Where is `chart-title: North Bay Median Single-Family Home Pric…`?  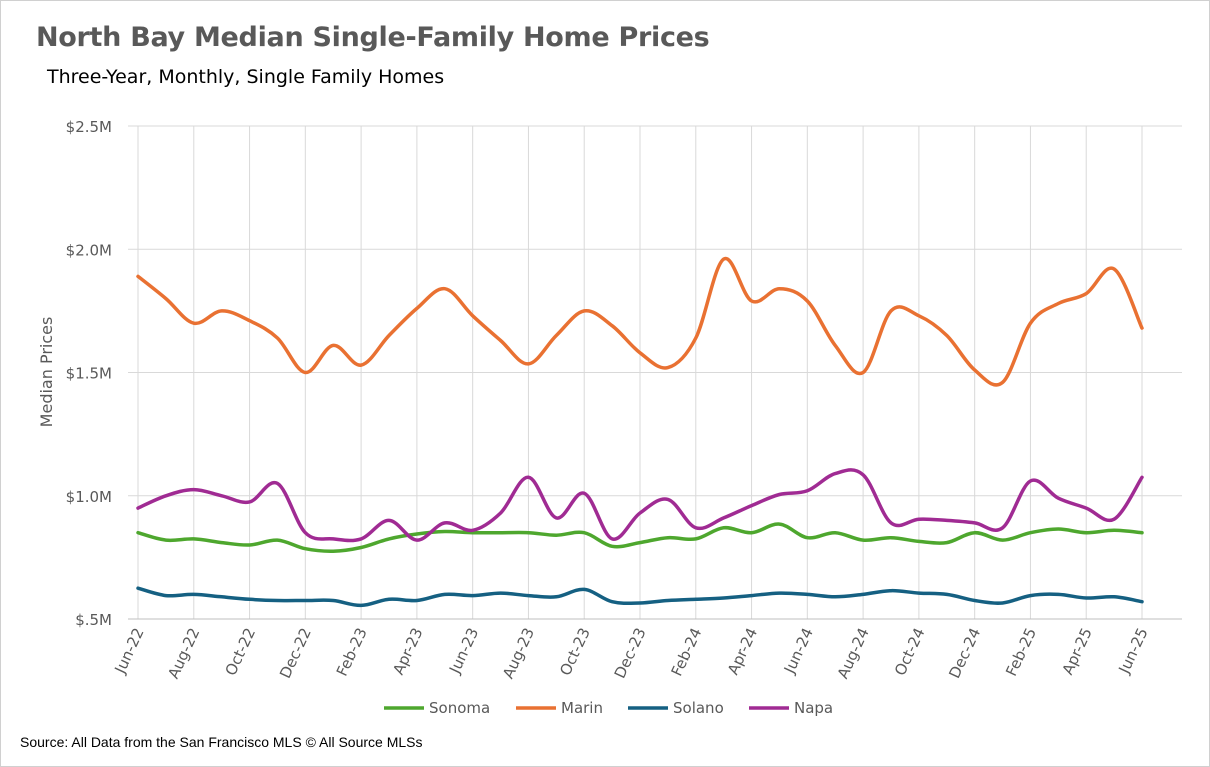 chart-title: North Bay Median Single-Family Home Pric… is located at coordinates (373, 37).